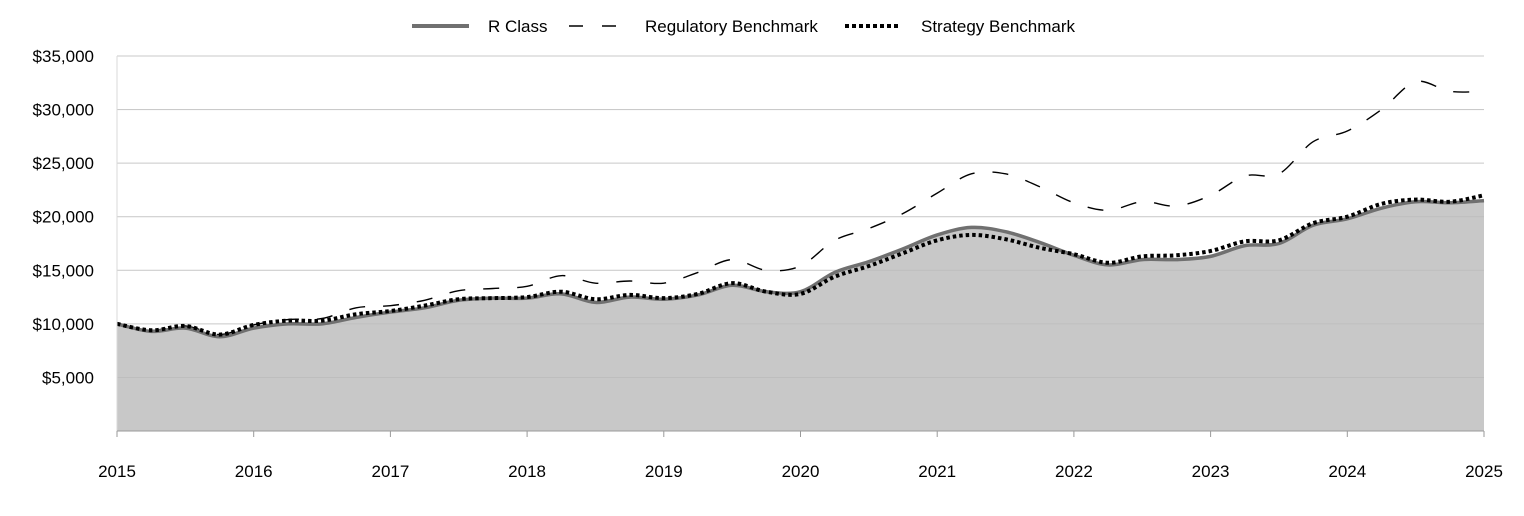 This screenshot has height=516, width=1524. I want to click on legend-label-r-class: R Class, so click(518, 26).